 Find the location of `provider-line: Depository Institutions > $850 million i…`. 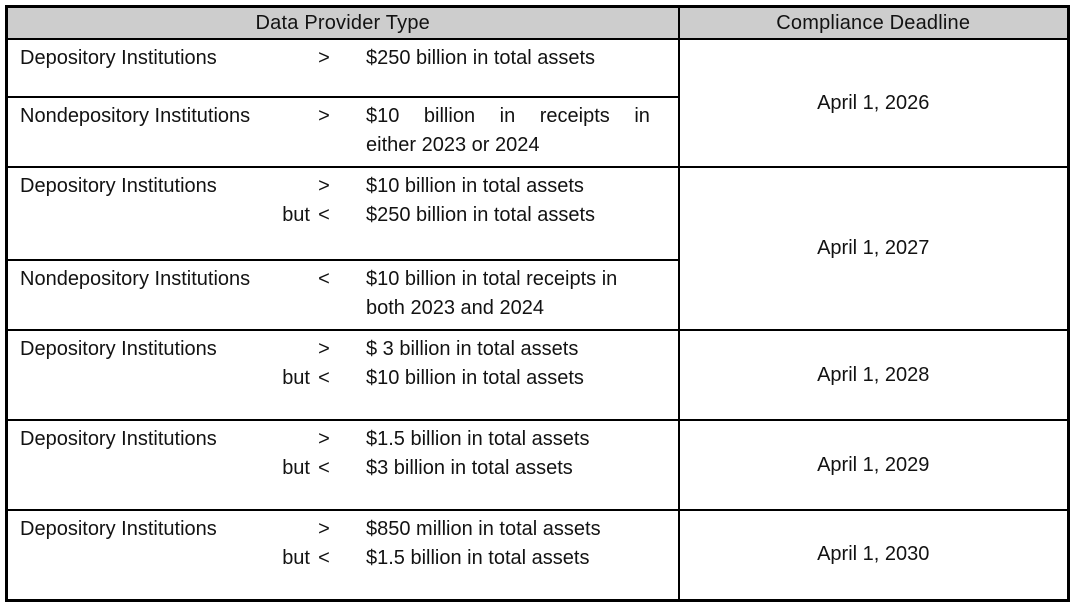

provider-line: Depository Institutions > $850 million i… is located at coordinates (346, 529).